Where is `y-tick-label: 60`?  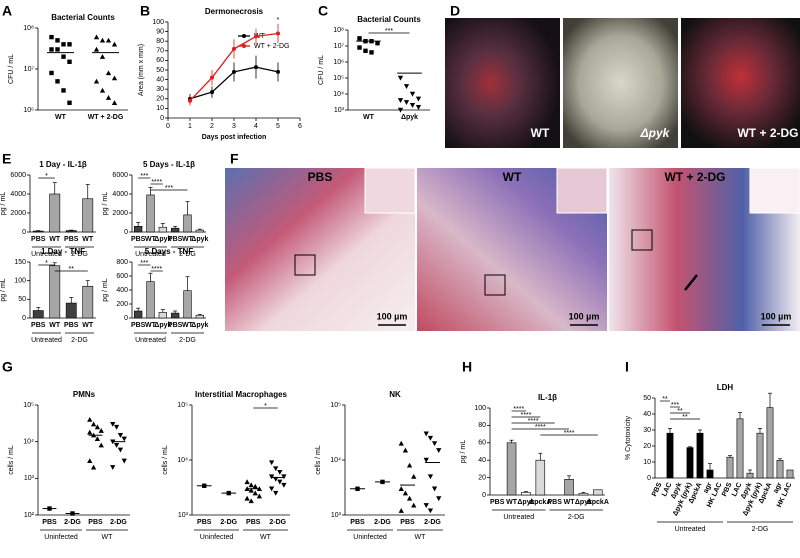
y-tick-label: 60 is located at coordinates (160, 60).